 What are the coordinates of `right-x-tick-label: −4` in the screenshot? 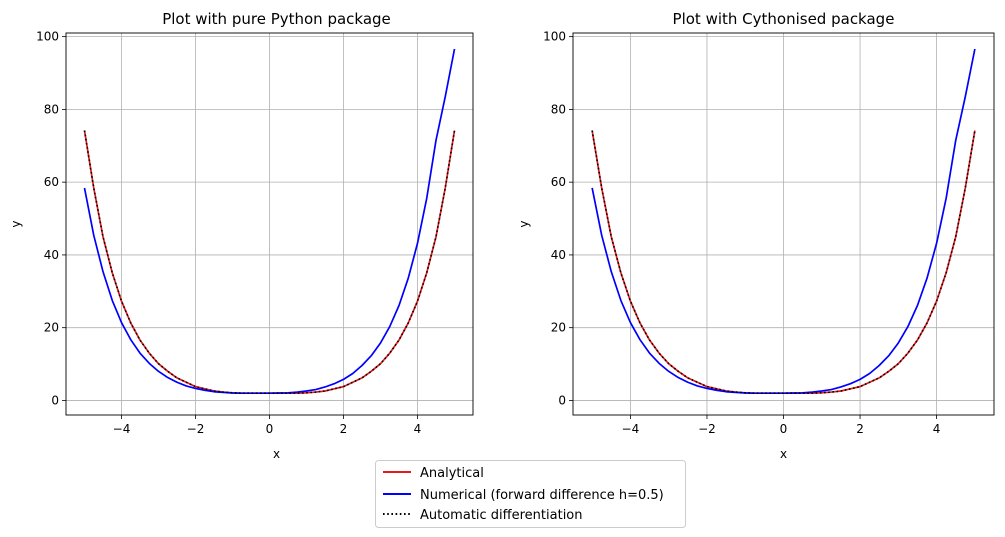 It's located at (631, 429).